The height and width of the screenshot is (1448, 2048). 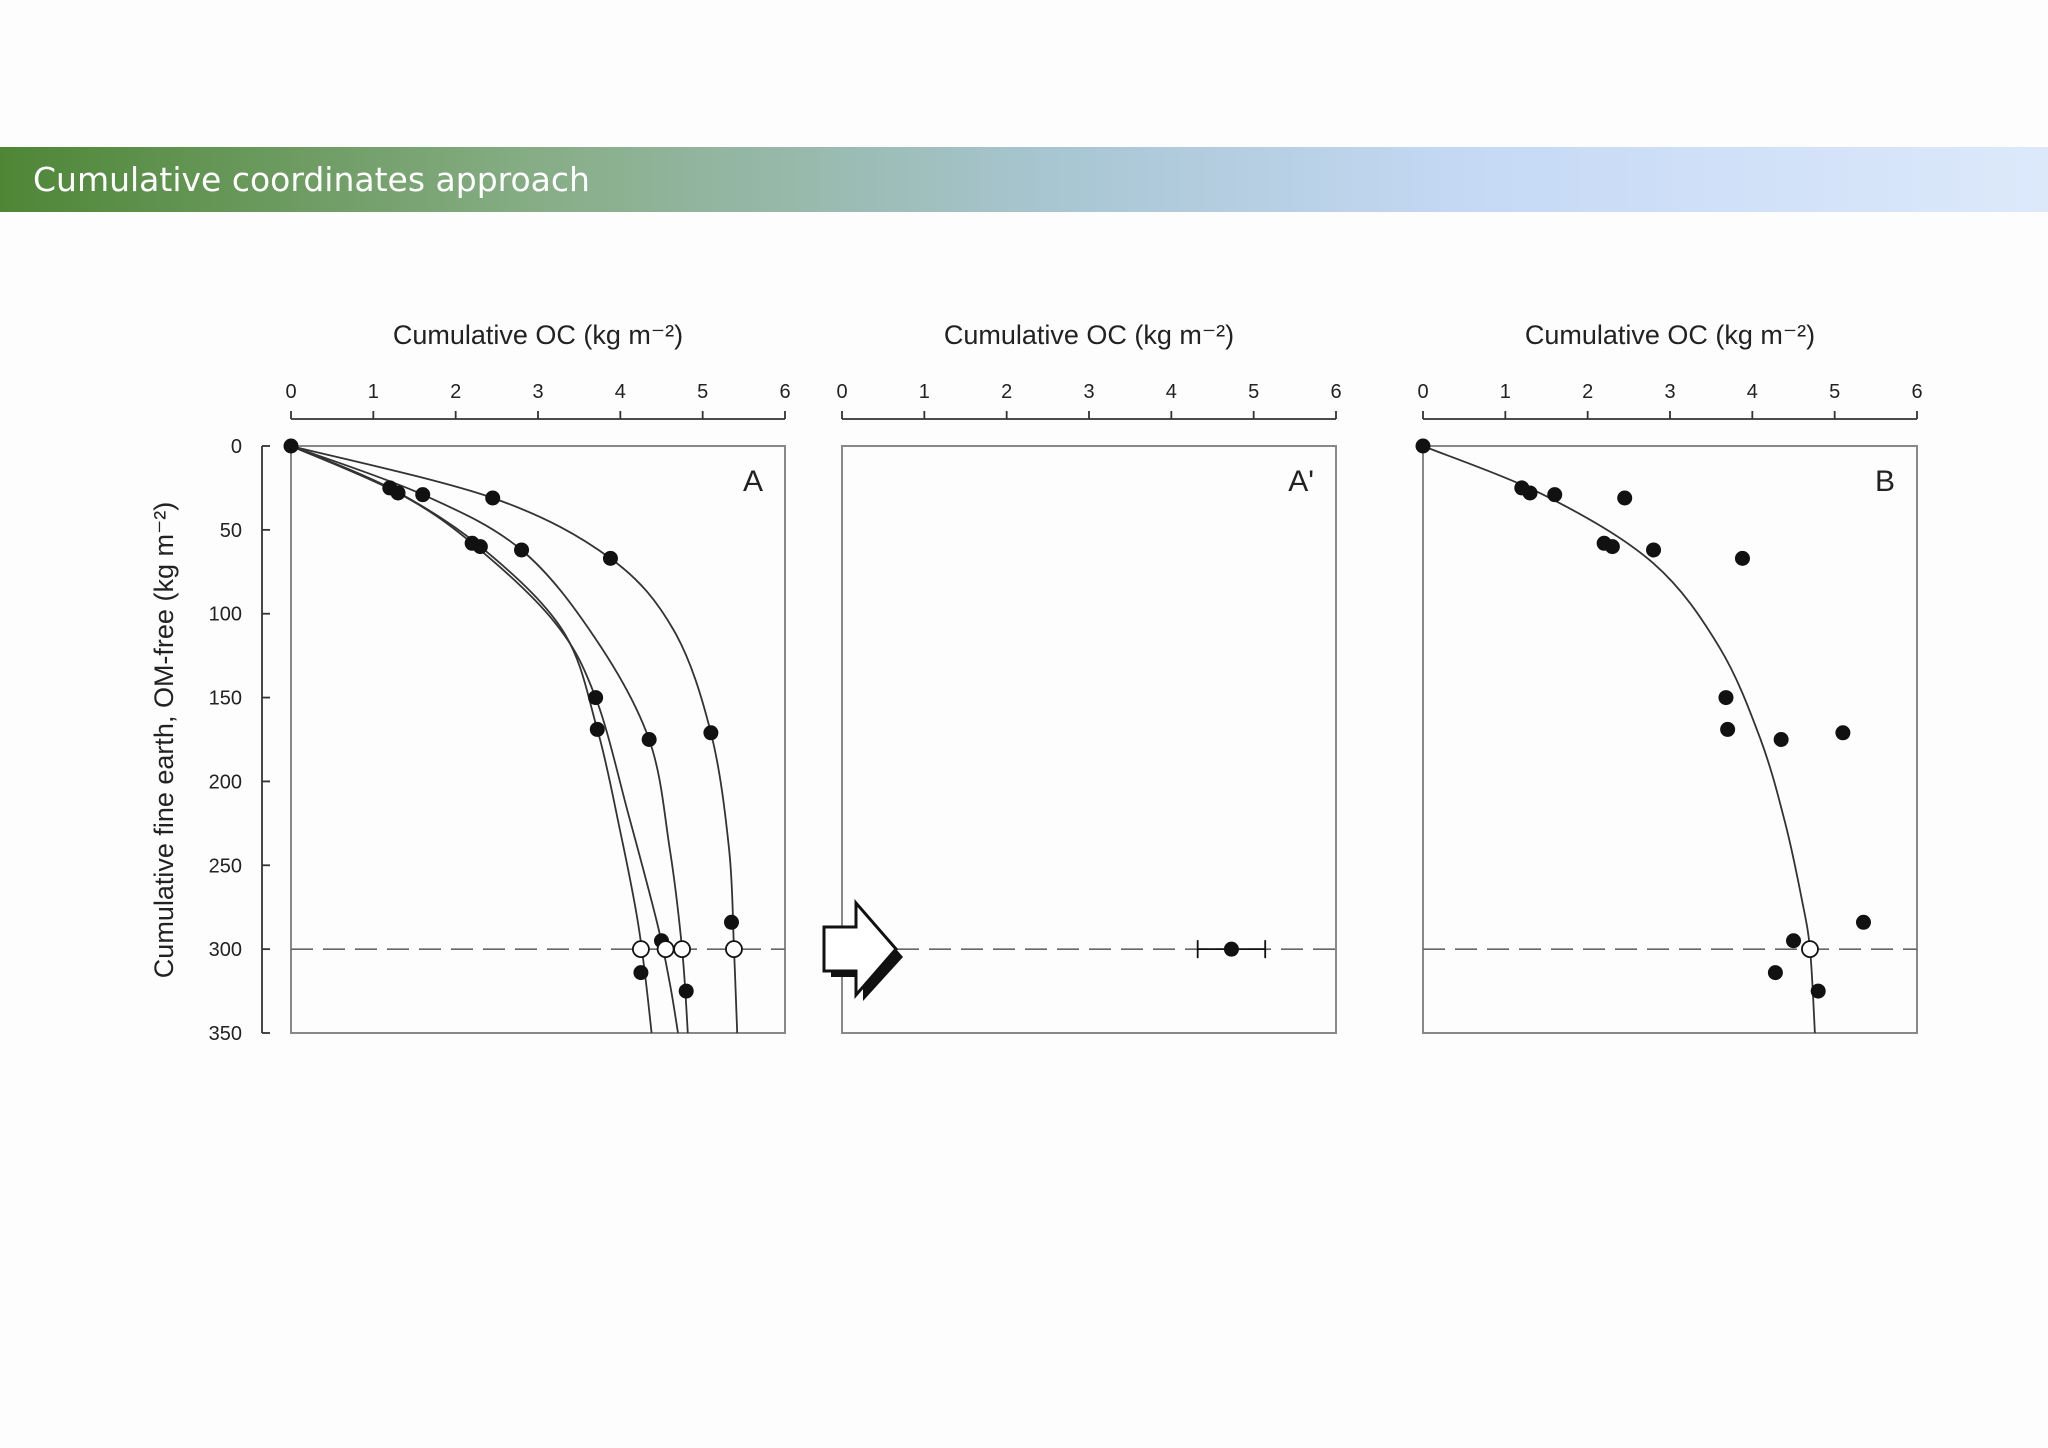 I want to click on arrow-body, so click(x=860, y=949).